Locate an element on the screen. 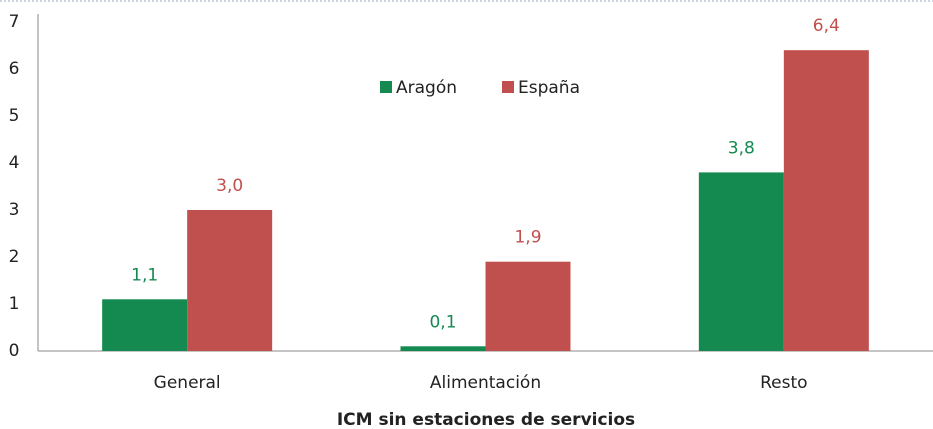 This screenshot has width=933, height=429. value-label: 3,0 is located at coordinates (229, 186).